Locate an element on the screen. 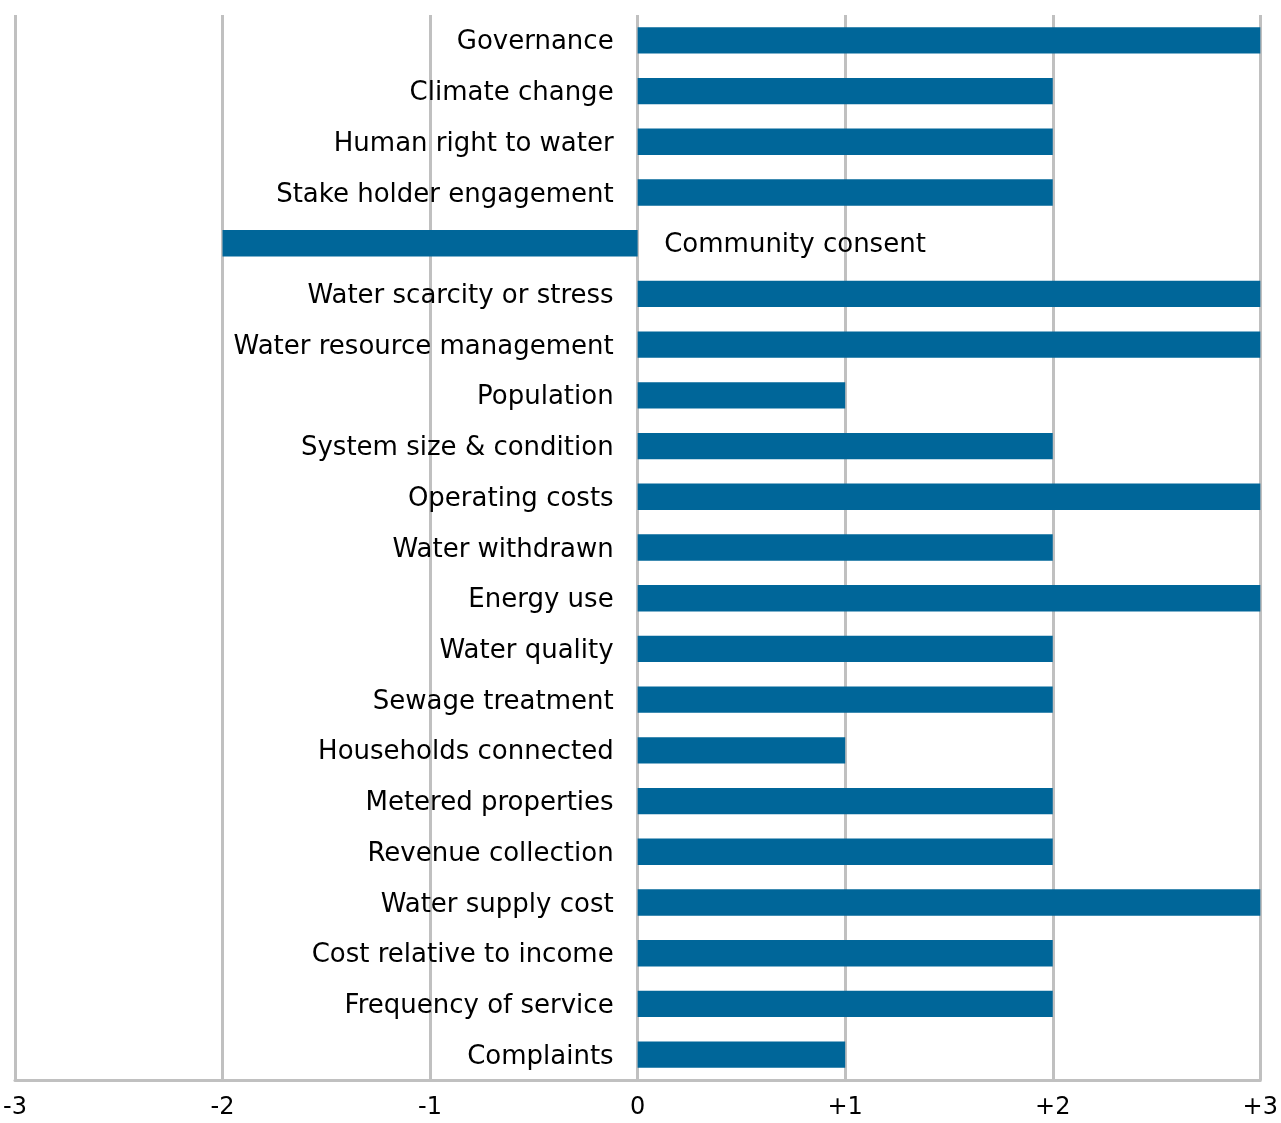  y-tick-label: System size & condition is located at coordinates (457, 446).